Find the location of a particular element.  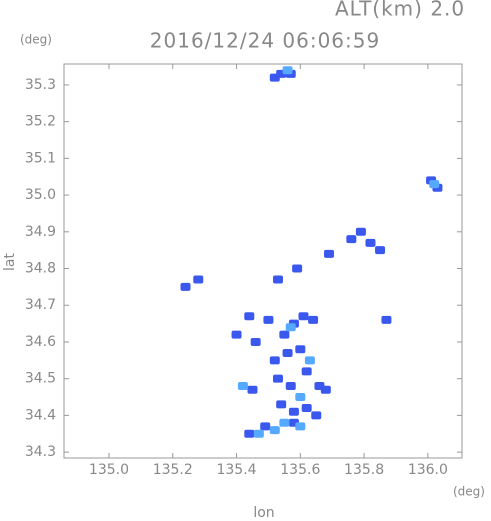

chart-title: 2016/12/24 06:06:59 is located at coordinates (265, 41).